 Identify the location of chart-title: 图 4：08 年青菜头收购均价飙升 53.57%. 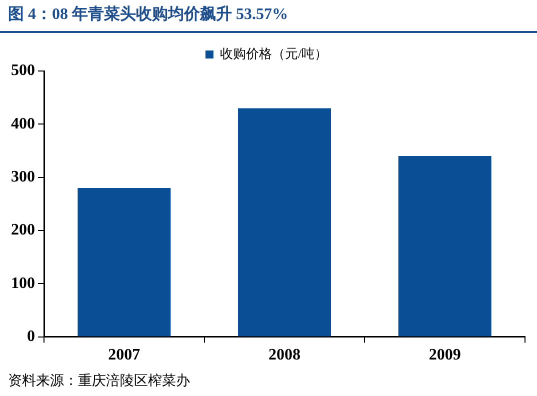
(148, 14).